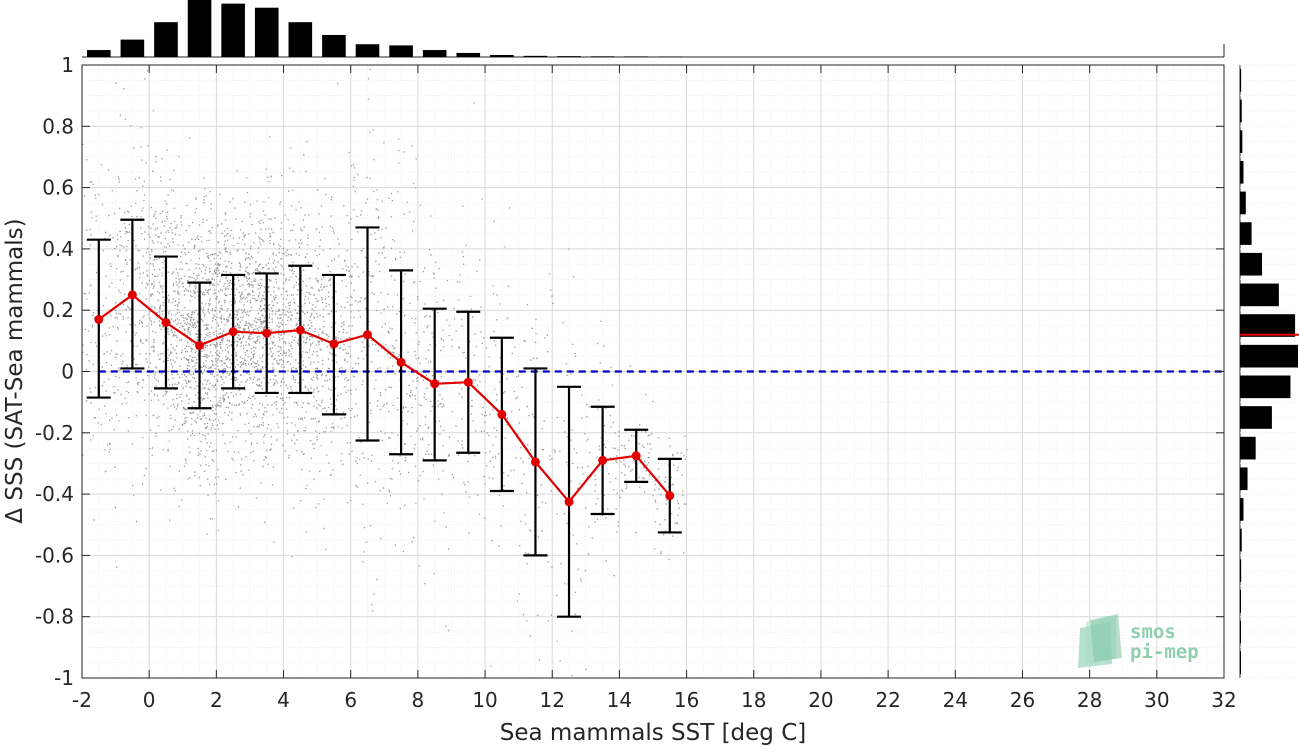  What do you see at coordinates (753, 700) in the screenshot?
I see `x-tick-label: 18` at bounding box center [753, 700].